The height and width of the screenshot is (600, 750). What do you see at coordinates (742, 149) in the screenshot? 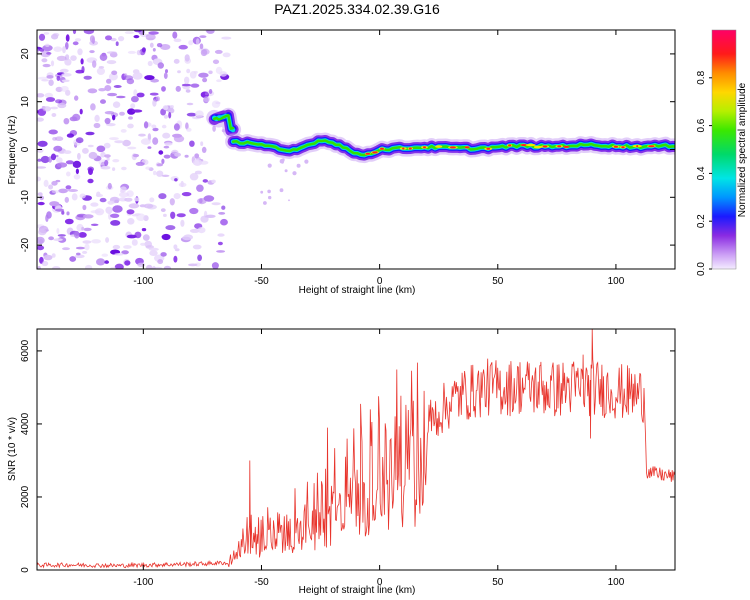
I see `colorbar-label: Normalized spectral amplitude` at bounding box center [742, 149].